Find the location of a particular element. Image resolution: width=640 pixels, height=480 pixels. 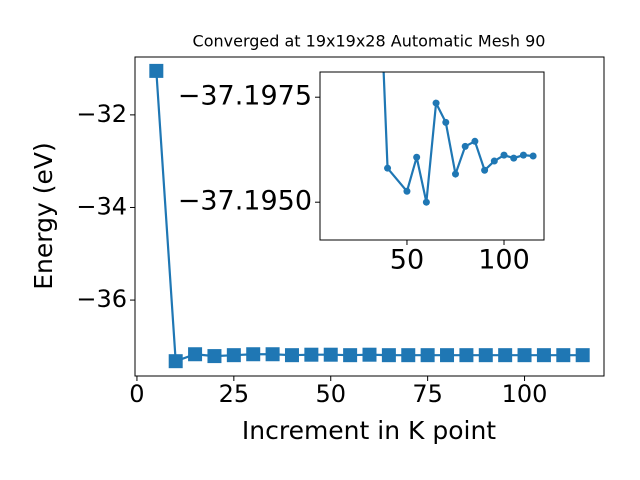

y-tick-label: −37.1975 is located at coordinates (245, 96).